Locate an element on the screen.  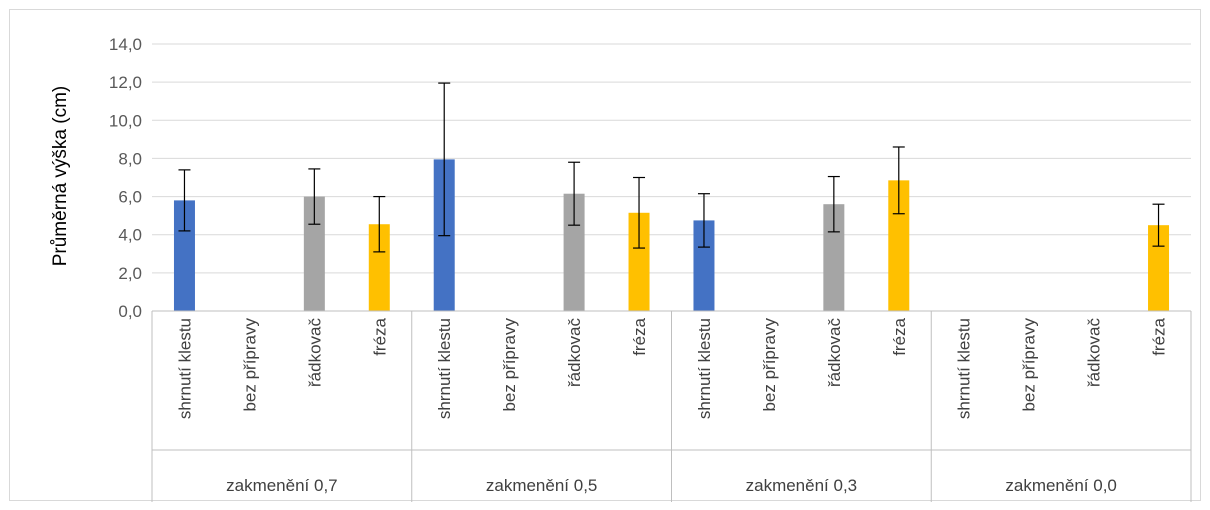
y-axis-title: Průměrná výška (cm) is located at coordinates (60, 176).